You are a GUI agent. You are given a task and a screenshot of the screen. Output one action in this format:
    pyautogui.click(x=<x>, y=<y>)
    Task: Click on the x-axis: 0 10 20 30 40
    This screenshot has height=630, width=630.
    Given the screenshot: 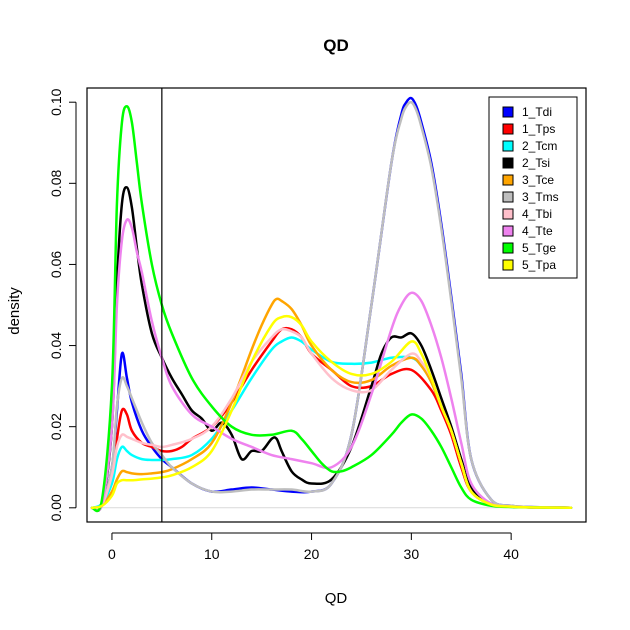 What is the action you would take?
    pyautogui.click(x=313, y=547)
    